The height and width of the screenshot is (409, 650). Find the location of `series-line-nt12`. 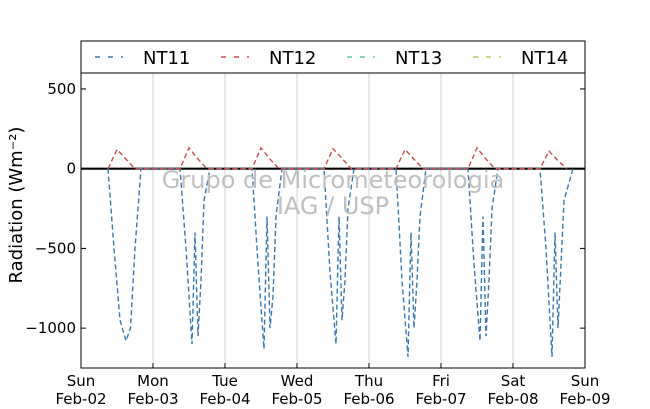

series-line-nt12 is located at coordinates (337, 158).